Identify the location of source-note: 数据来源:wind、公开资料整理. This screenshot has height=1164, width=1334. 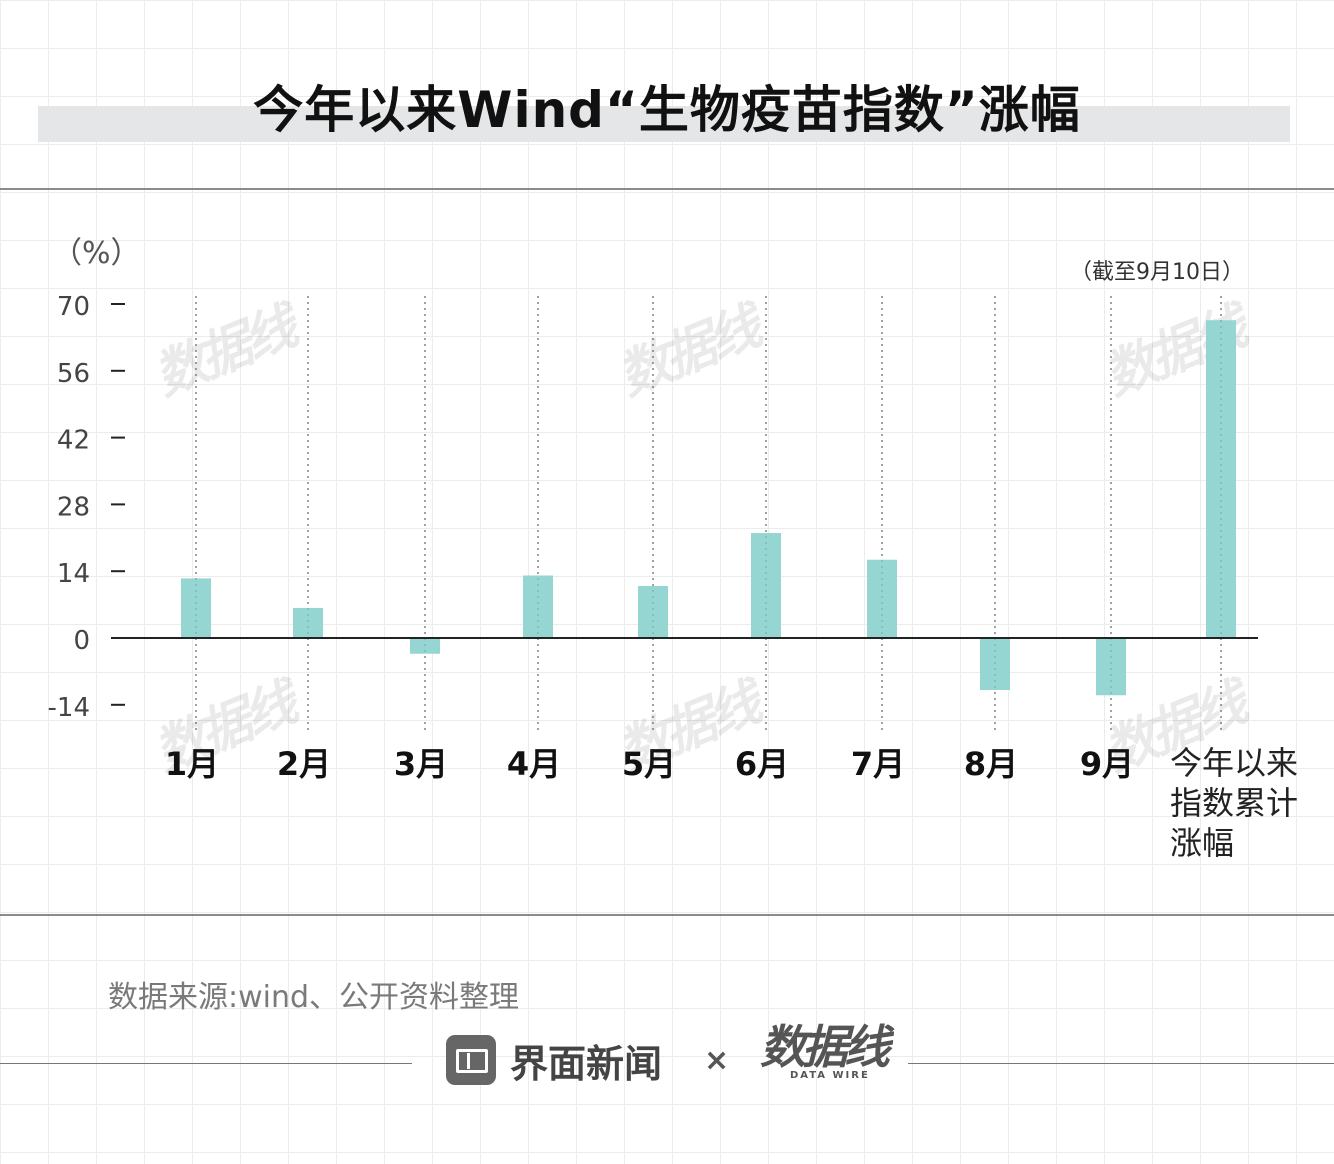
(314, 997).